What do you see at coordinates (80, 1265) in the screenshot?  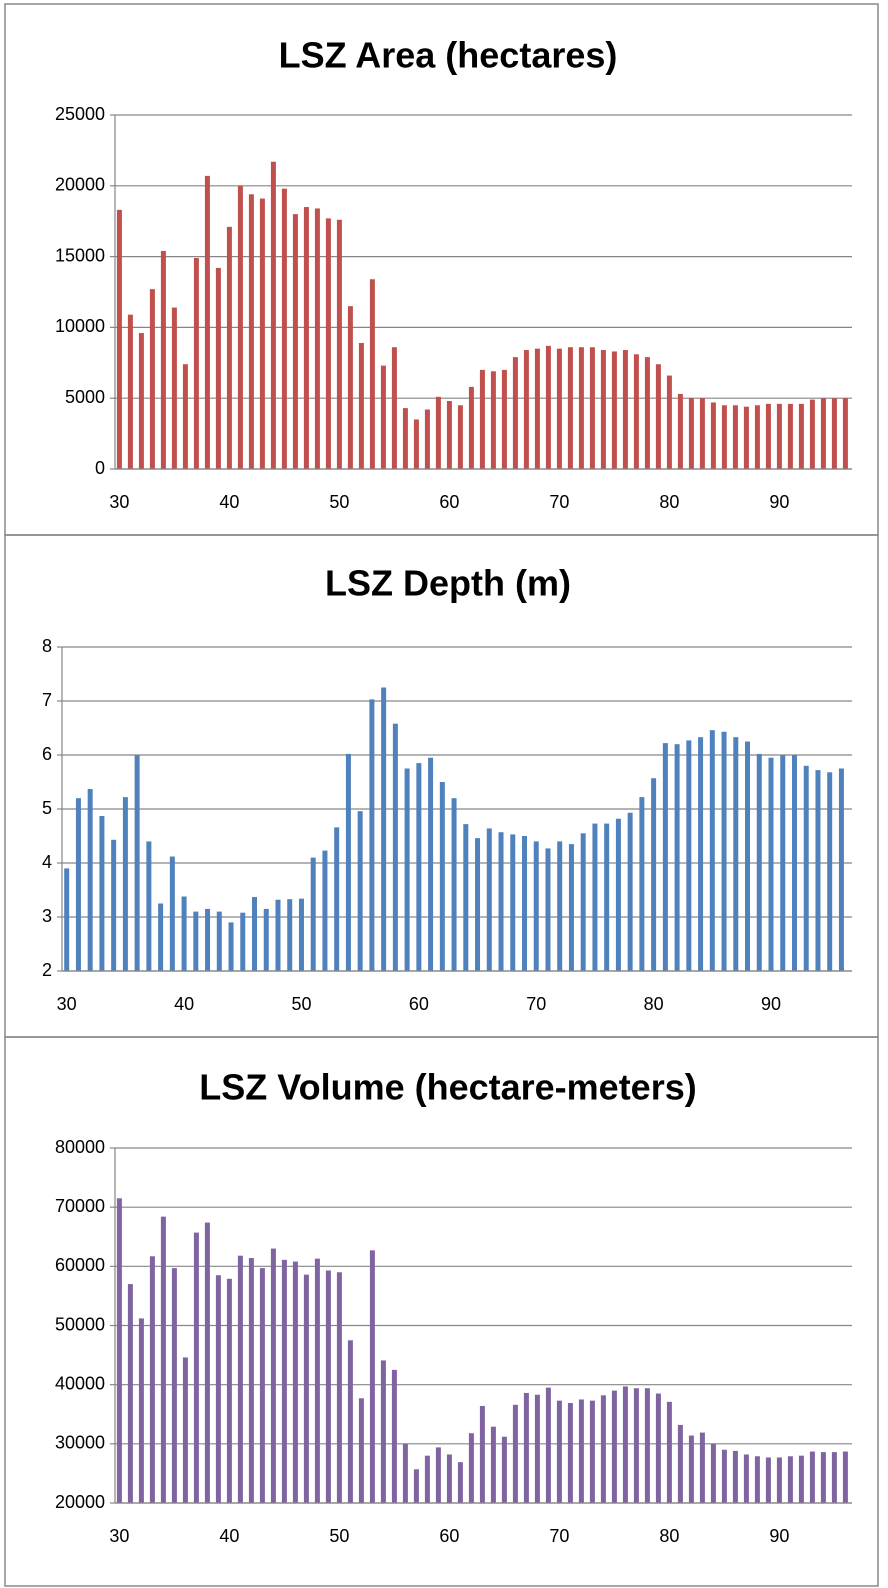 I see `y-tick-label: 60000` at bounding box center [80, 1265].